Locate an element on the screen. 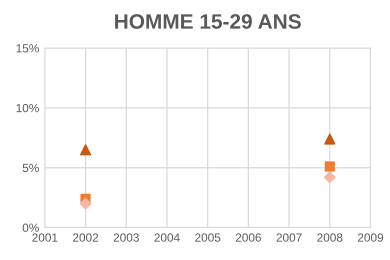 The height and width of the screenshot is (260, 390). x-tick-label: 2008 is located at coordinates (329, 237).